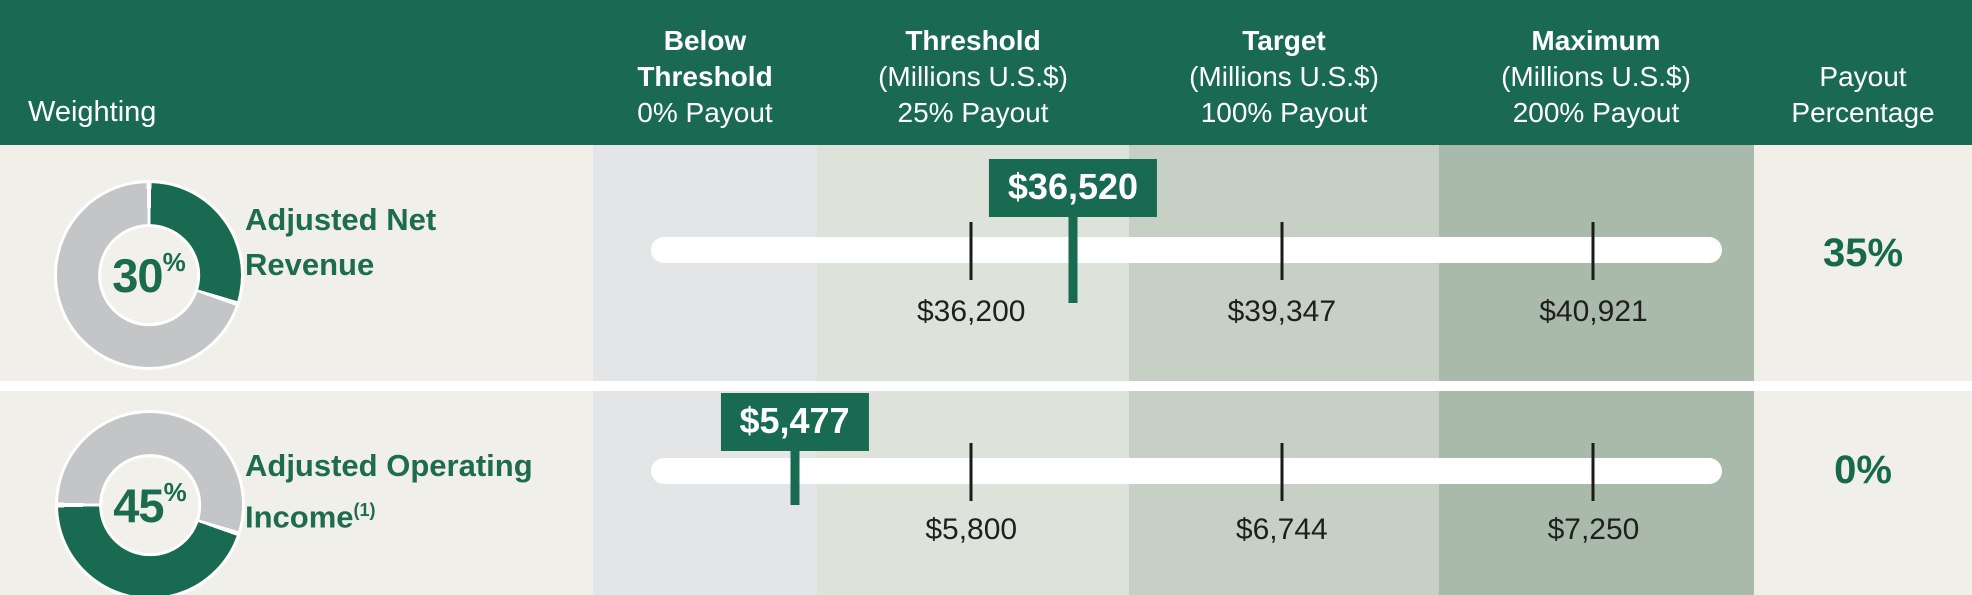  I want to click on metric-name-line2: Revenue, so click(310, 264).